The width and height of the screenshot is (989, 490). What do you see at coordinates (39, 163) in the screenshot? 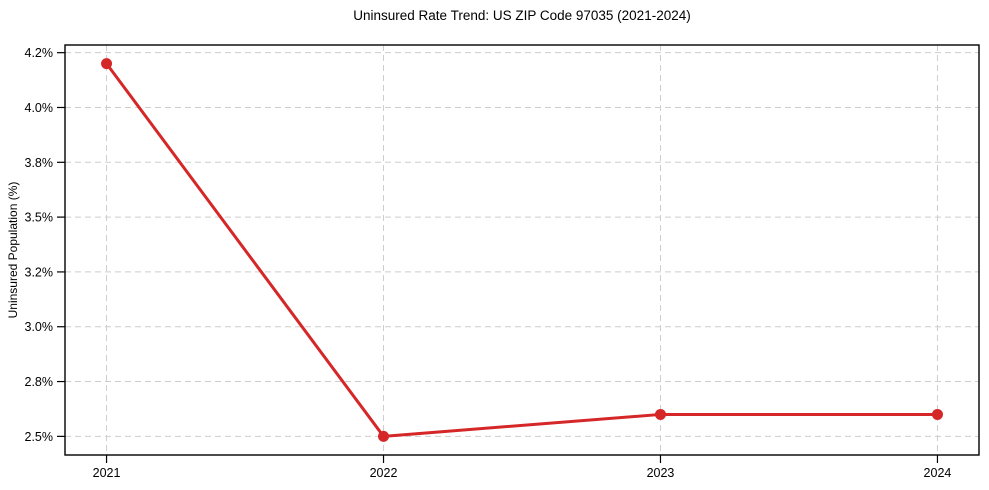
I see `y-tick-label: 3.8%` at bounding box center [39, 163].